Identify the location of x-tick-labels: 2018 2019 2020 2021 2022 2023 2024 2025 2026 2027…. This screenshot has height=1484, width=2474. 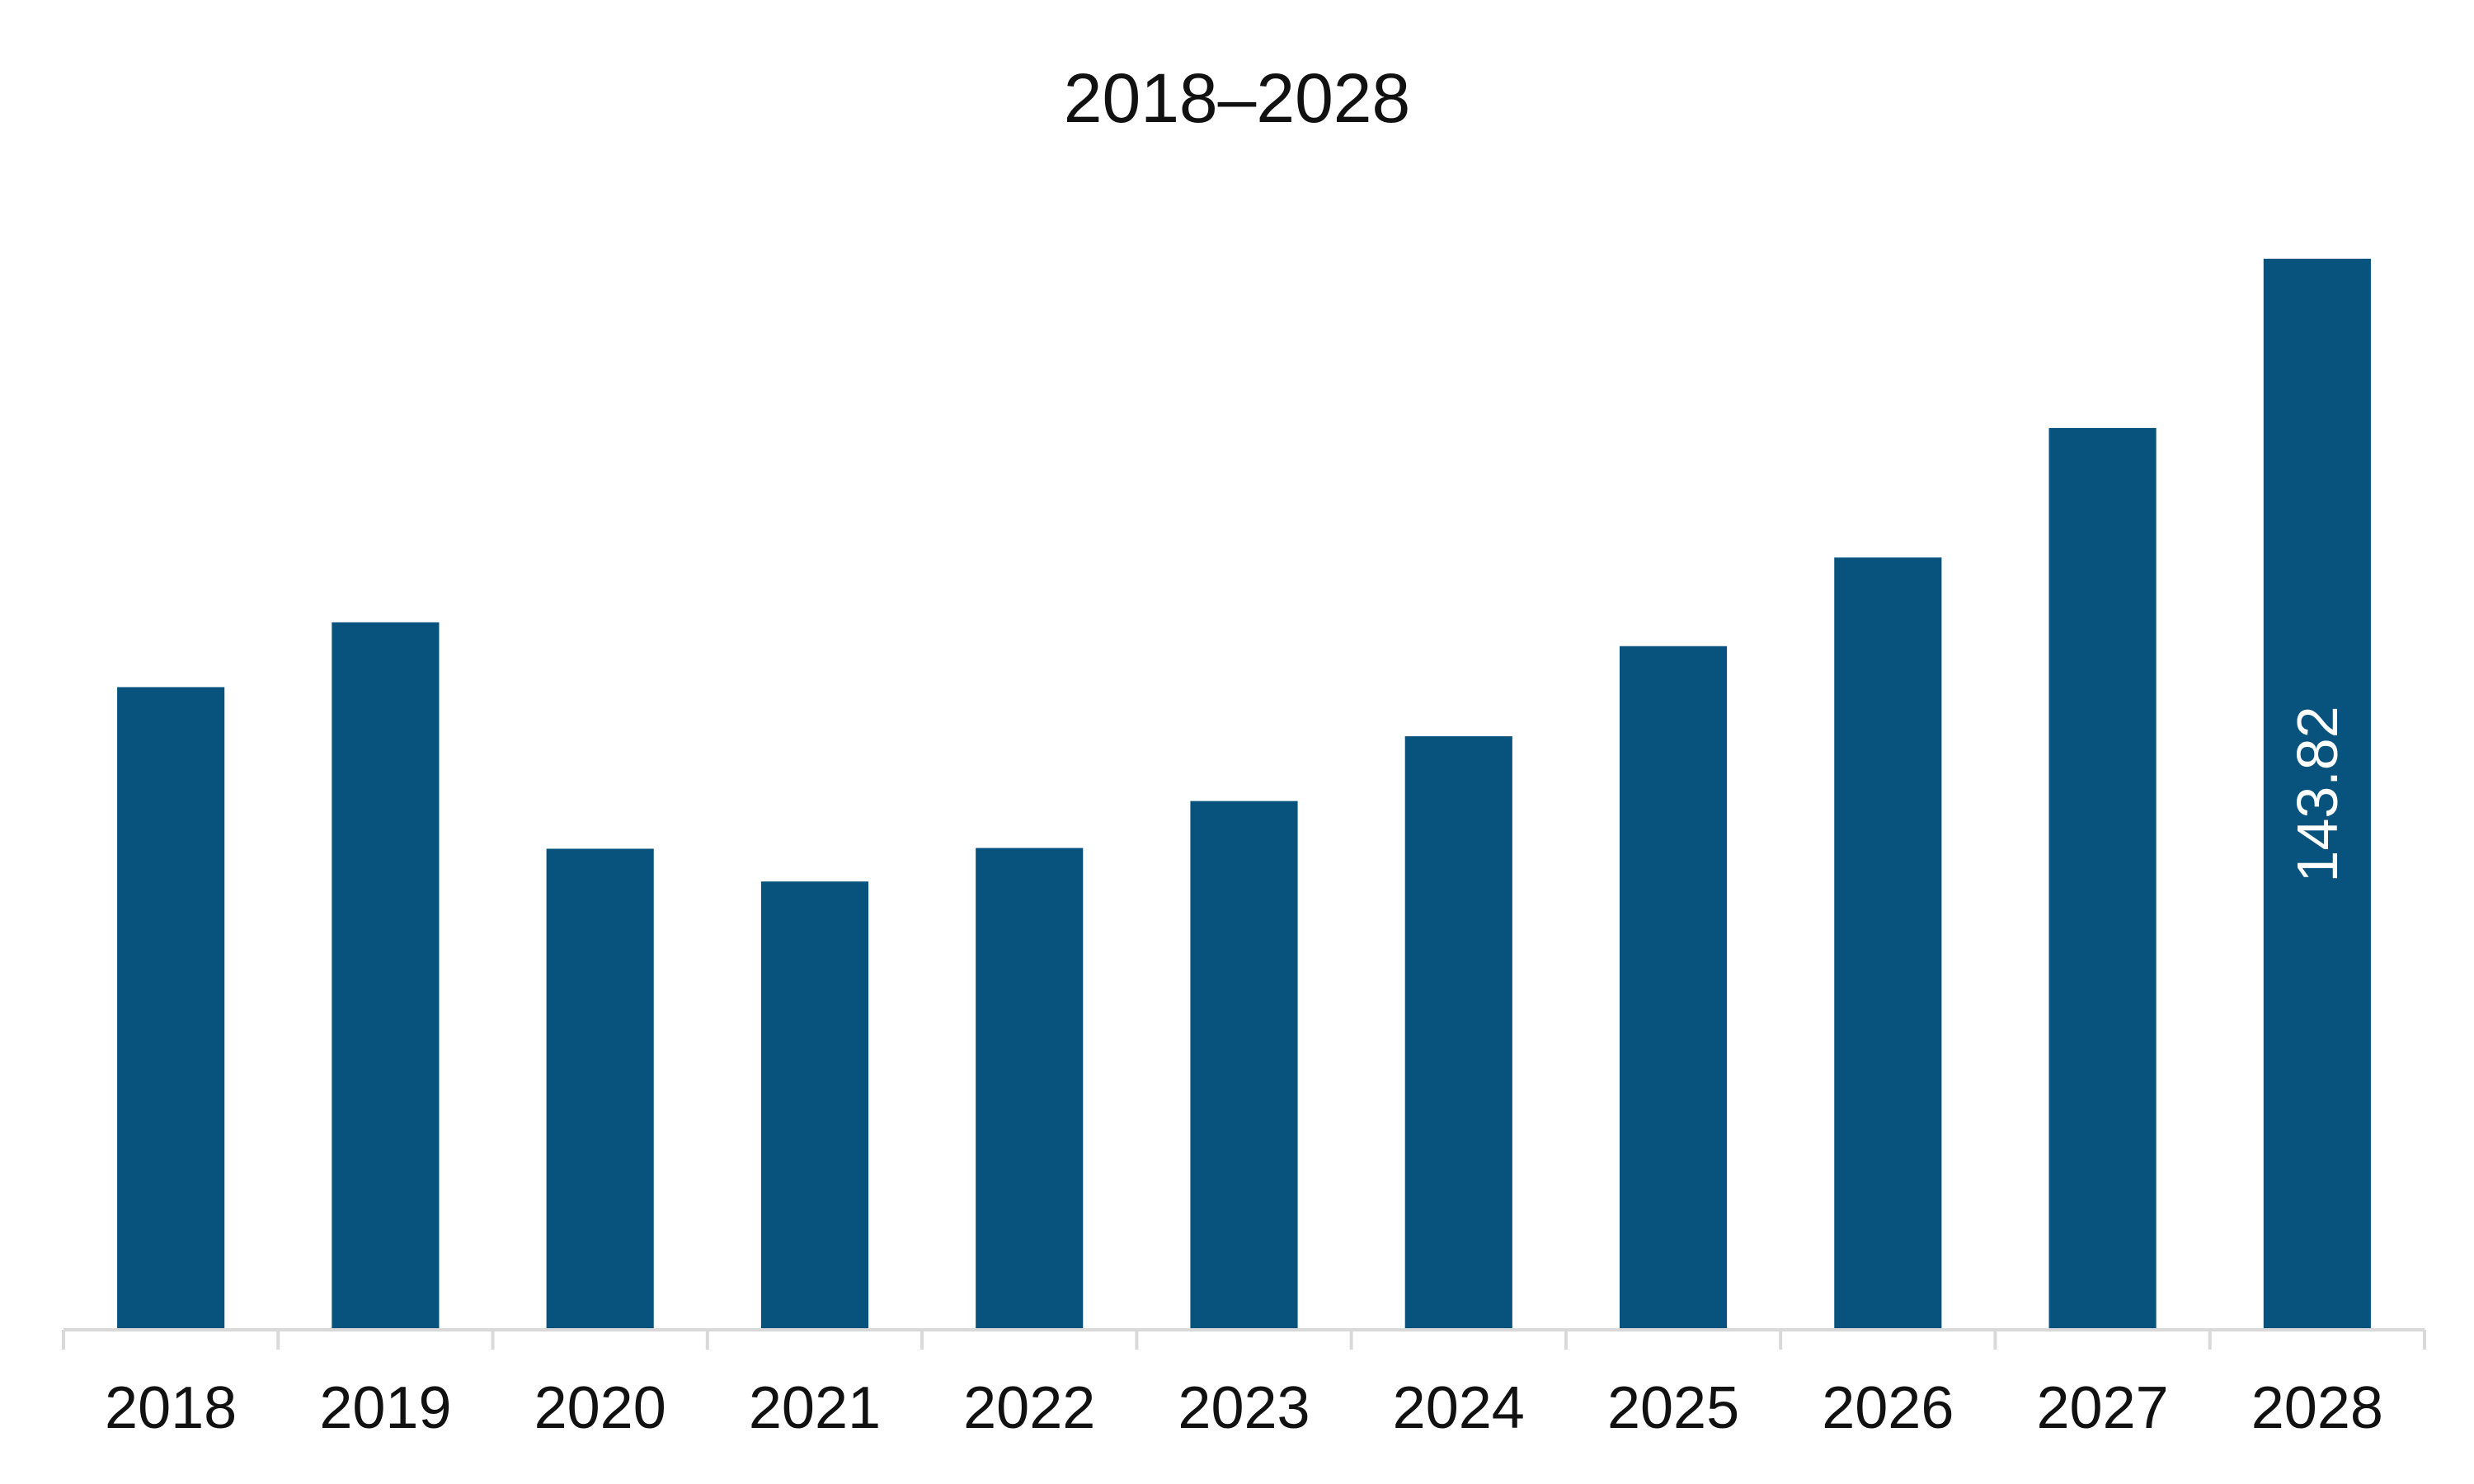
(1244, 1408).